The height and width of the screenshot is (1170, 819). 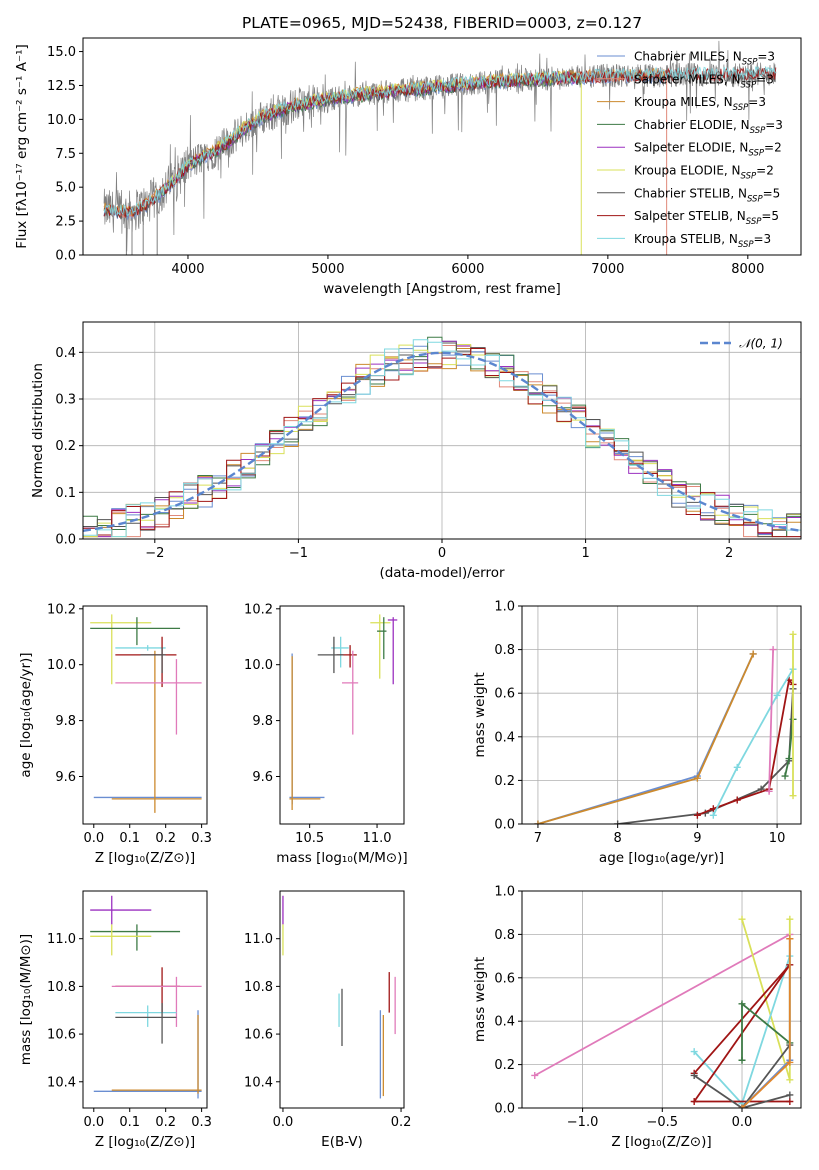 What do you see at coordinates (704, 173) in the screenshot?
I see `legend-entry: Kroupa ELODIE, NSSP=2` at bounding box center [704, 173].